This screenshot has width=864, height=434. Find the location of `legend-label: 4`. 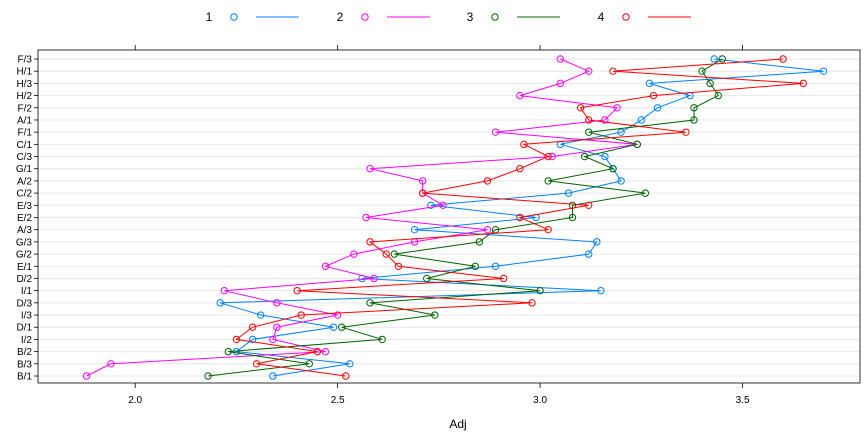

legend-label: 4 is located at coordinates (601, 17).